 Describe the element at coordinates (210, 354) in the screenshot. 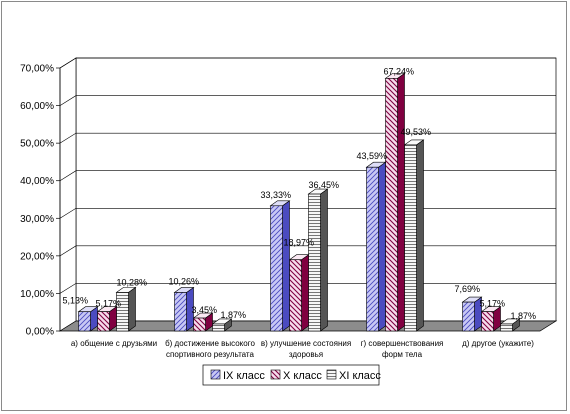

I see `category-label: спортивного результата` at that location.